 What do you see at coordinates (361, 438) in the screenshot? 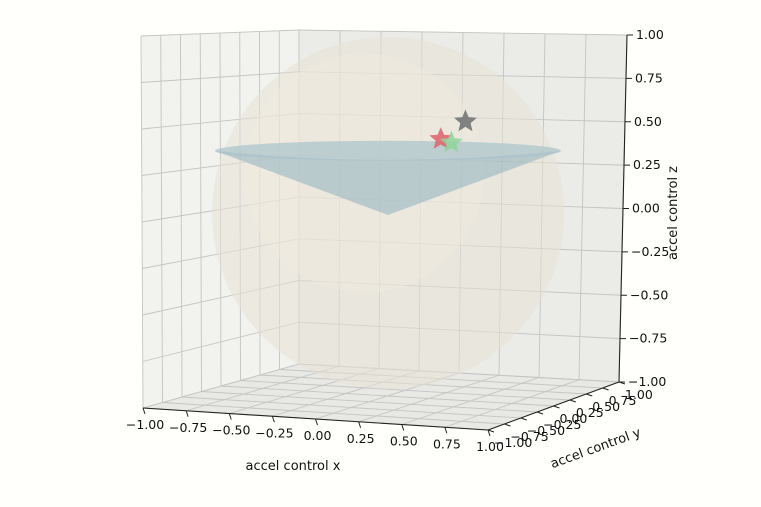
I see `x-tick-label: 0.25` at bounding box center [361, 438].